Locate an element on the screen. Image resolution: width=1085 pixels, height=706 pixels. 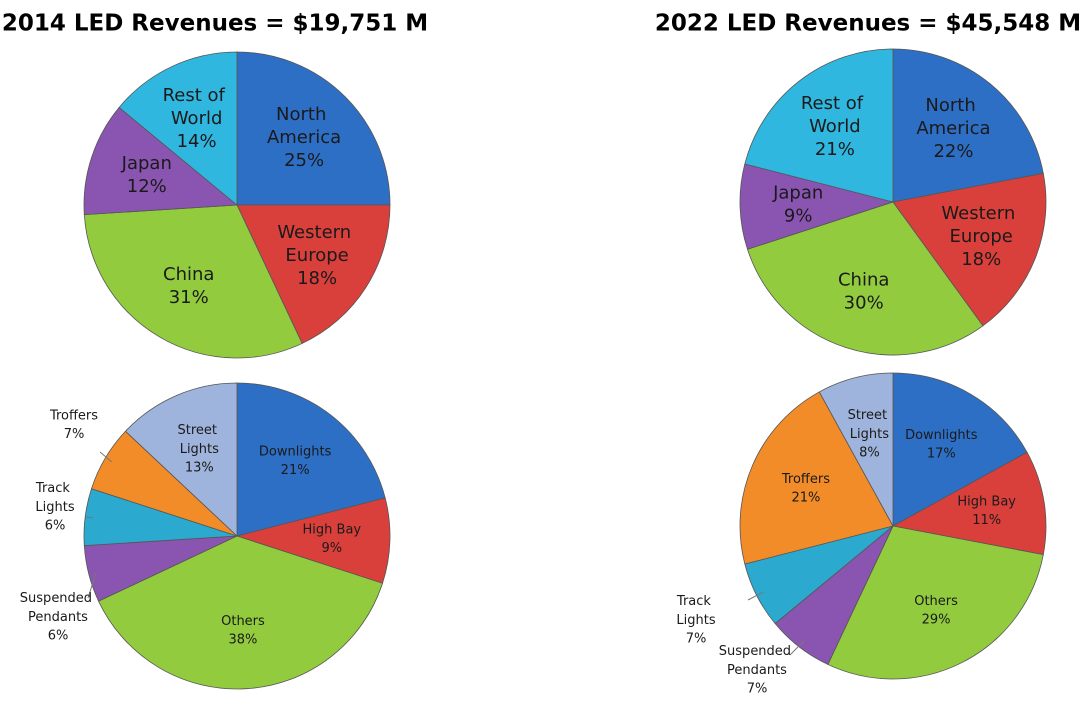
value-label: 29% is located at coordinates (936, 620).